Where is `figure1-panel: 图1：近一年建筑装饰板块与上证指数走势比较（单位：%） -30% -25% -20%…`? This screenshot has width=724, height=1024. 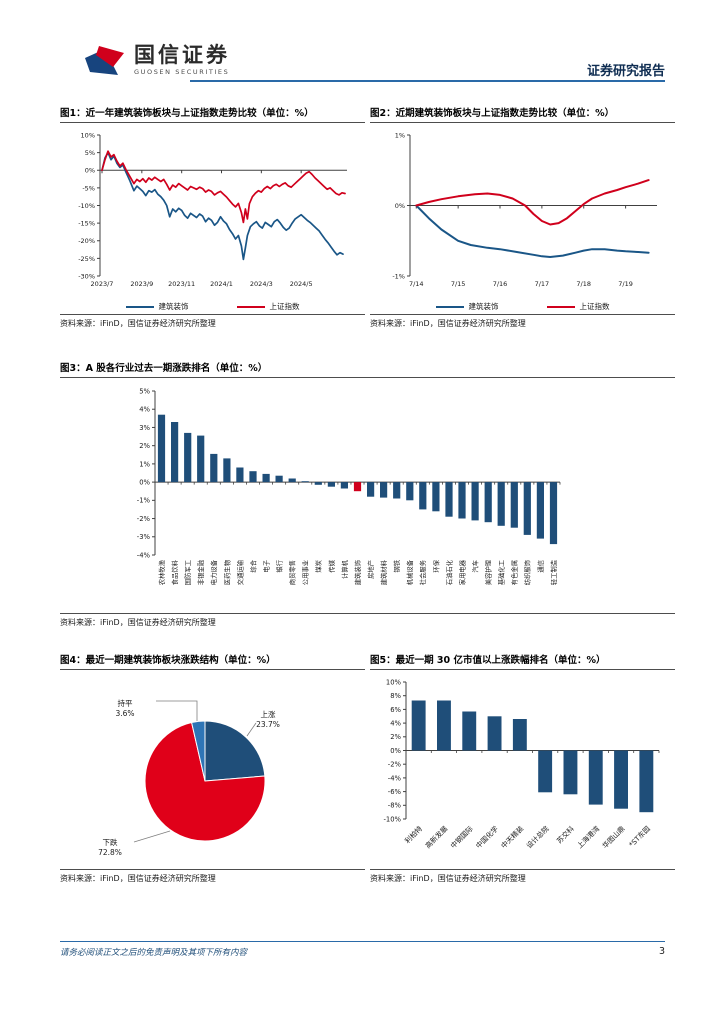
figure1-panel: 图1：近一年建筑装饰板块与上证指数走势比较（单位：%） -30% -25% -20%… is located at coordinates (212, 217).